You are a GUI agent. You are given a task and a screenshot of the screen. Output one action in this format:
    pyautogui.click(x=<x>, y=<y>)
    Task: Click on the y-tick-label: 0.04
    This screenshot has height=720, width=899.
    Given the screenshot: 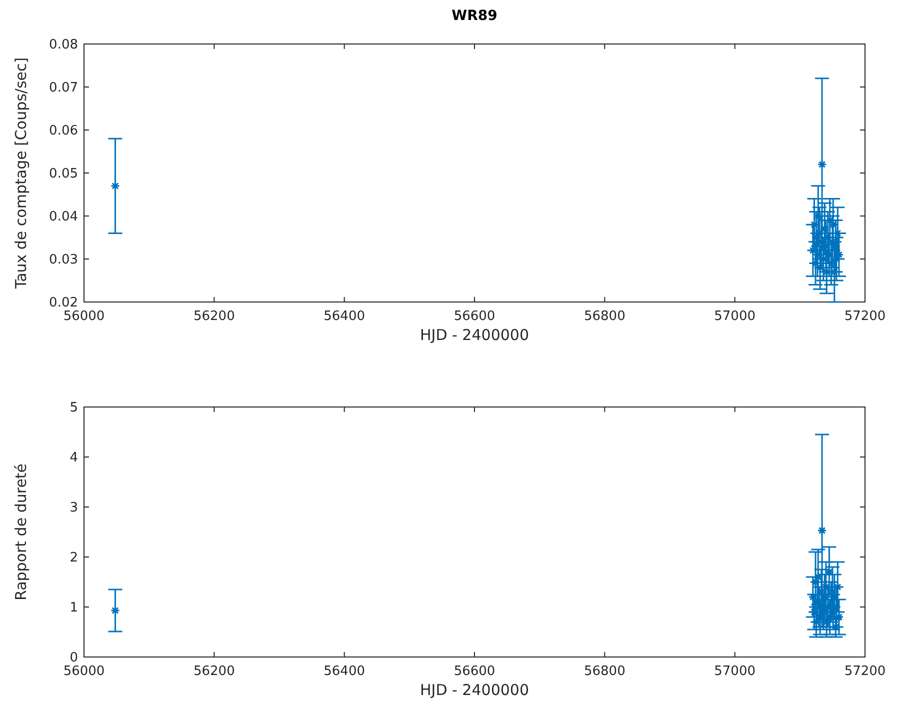 What is the action you would take?
    pyautogui.click(x=63, y=217)
    